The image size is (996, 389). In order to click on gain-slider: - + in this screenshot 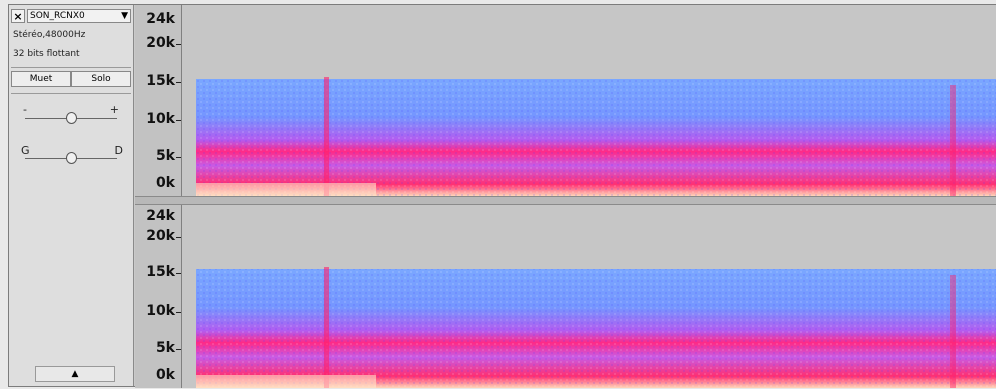, I will do `click(71, 115)`.